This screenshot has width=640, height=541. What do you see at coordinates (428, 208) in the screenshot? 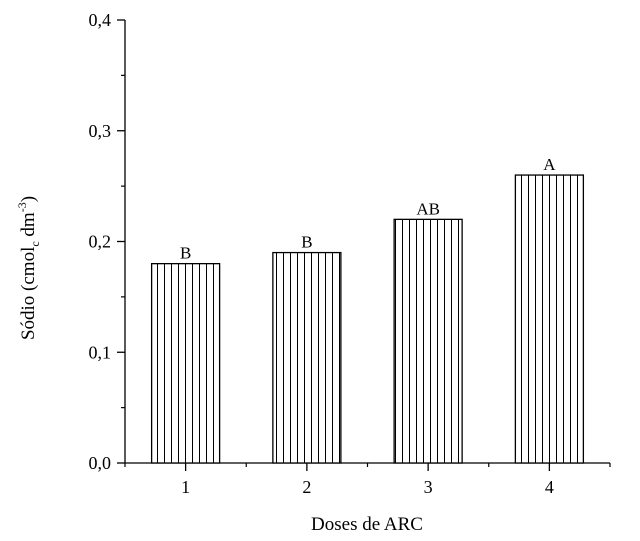
I see `bar-letter-label: AB` at bounding box center [428, 208].